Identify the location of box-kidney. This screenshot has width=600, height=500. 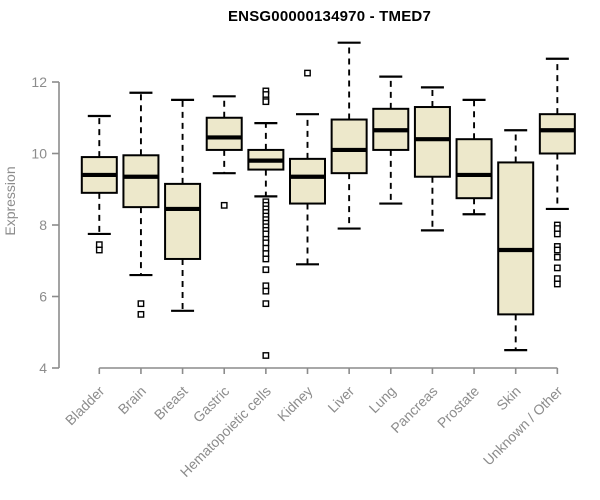
(307, 181).